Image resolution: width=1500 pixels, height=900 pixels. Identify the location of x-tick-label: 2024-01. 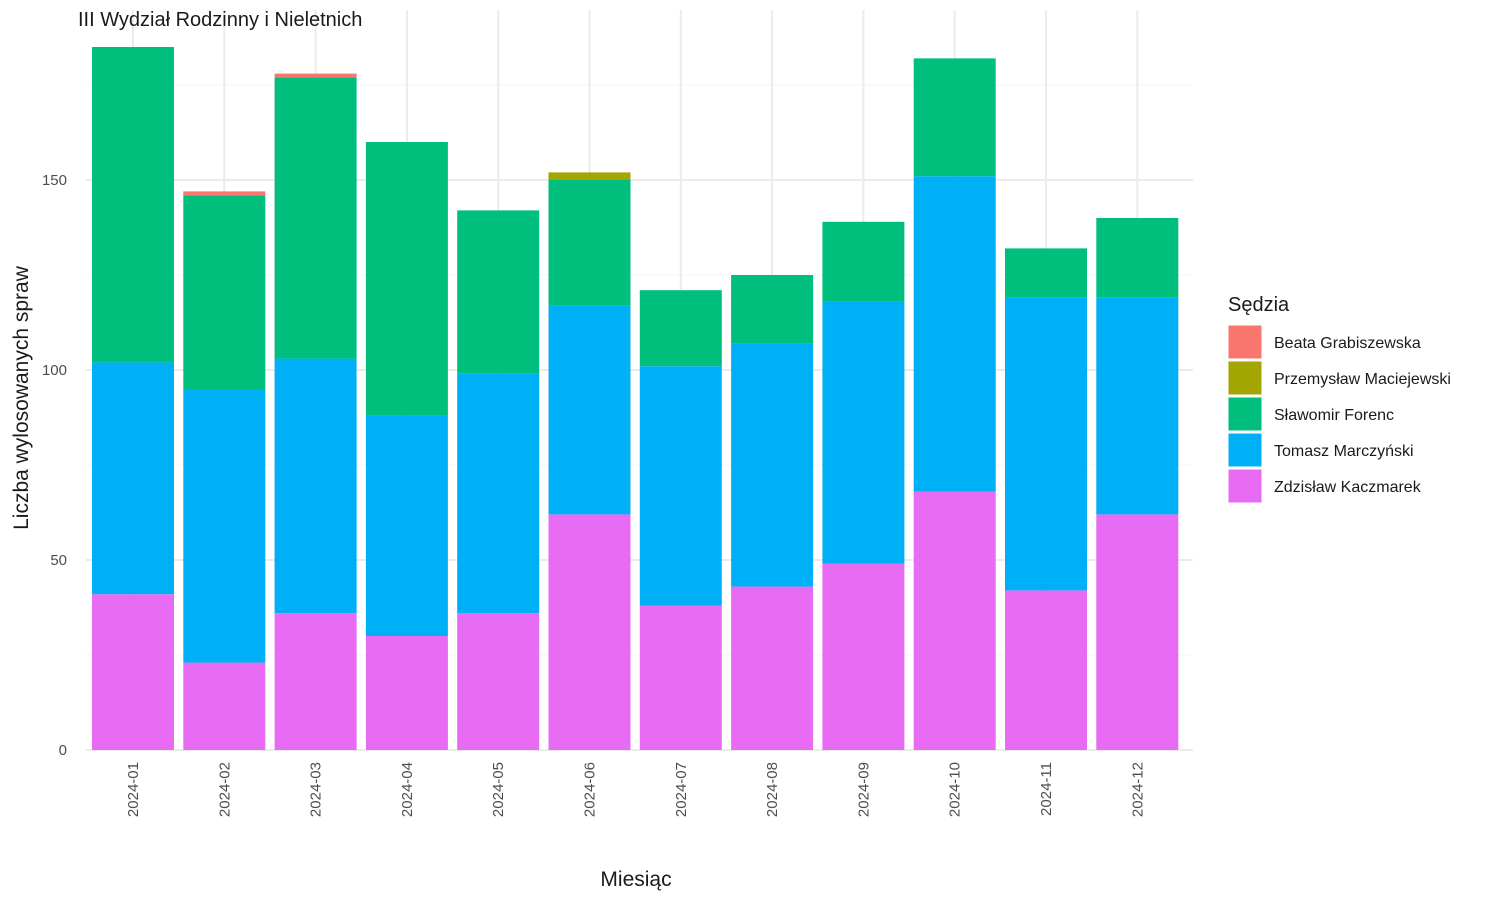
(133, 789).